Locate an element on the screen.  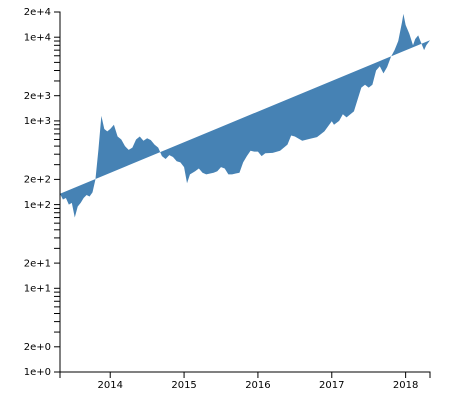
y-tick-label: 1e+3 is located at coordinates (37, 121).